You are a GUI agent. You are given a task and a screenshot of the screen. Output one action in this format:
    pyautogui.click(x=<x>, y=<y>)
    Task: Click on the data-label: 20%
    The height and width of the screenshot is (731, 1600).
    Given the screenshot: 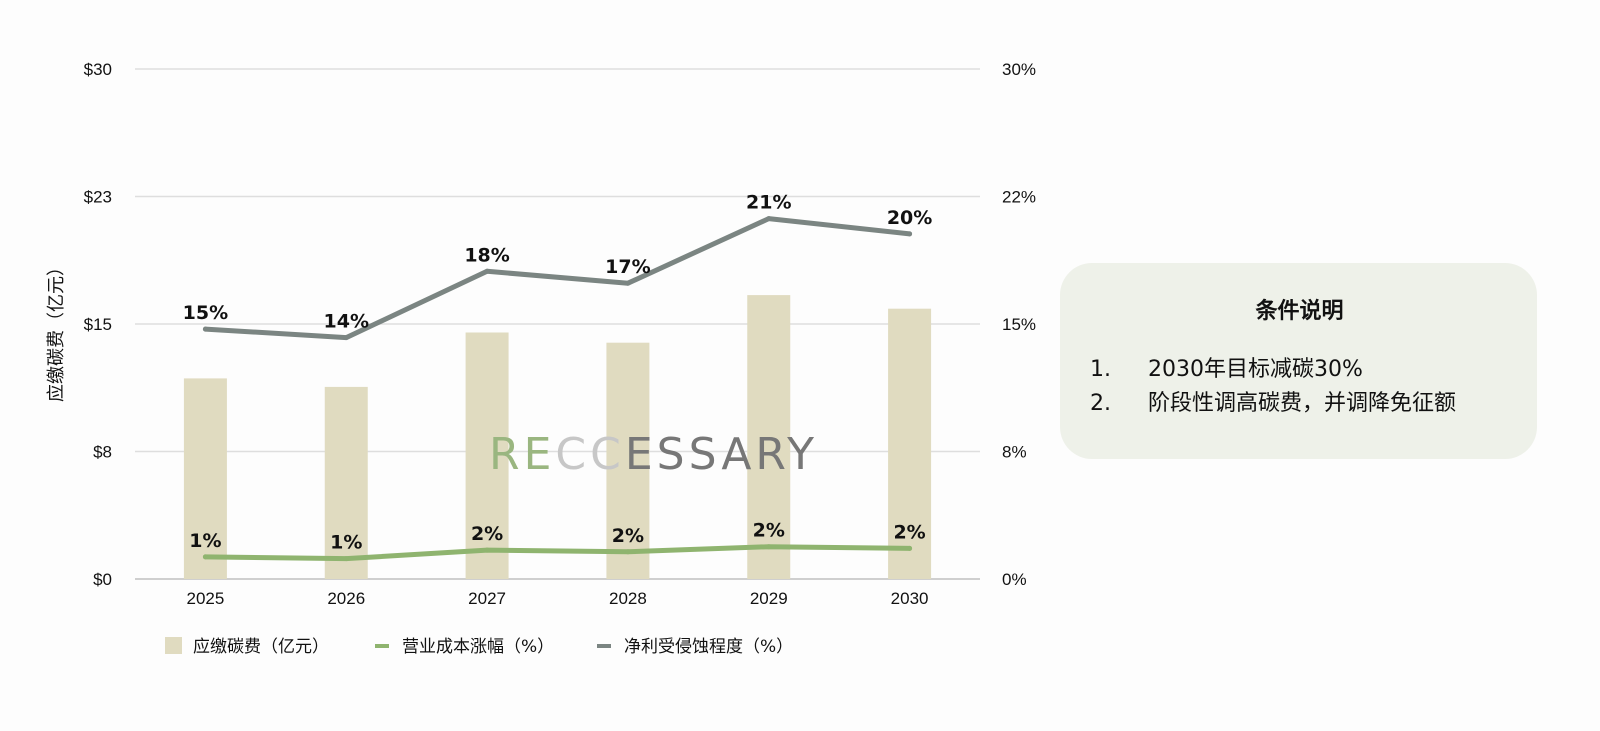 What is the action you would take?
    pyautogui.click(x=909, y=218)
    